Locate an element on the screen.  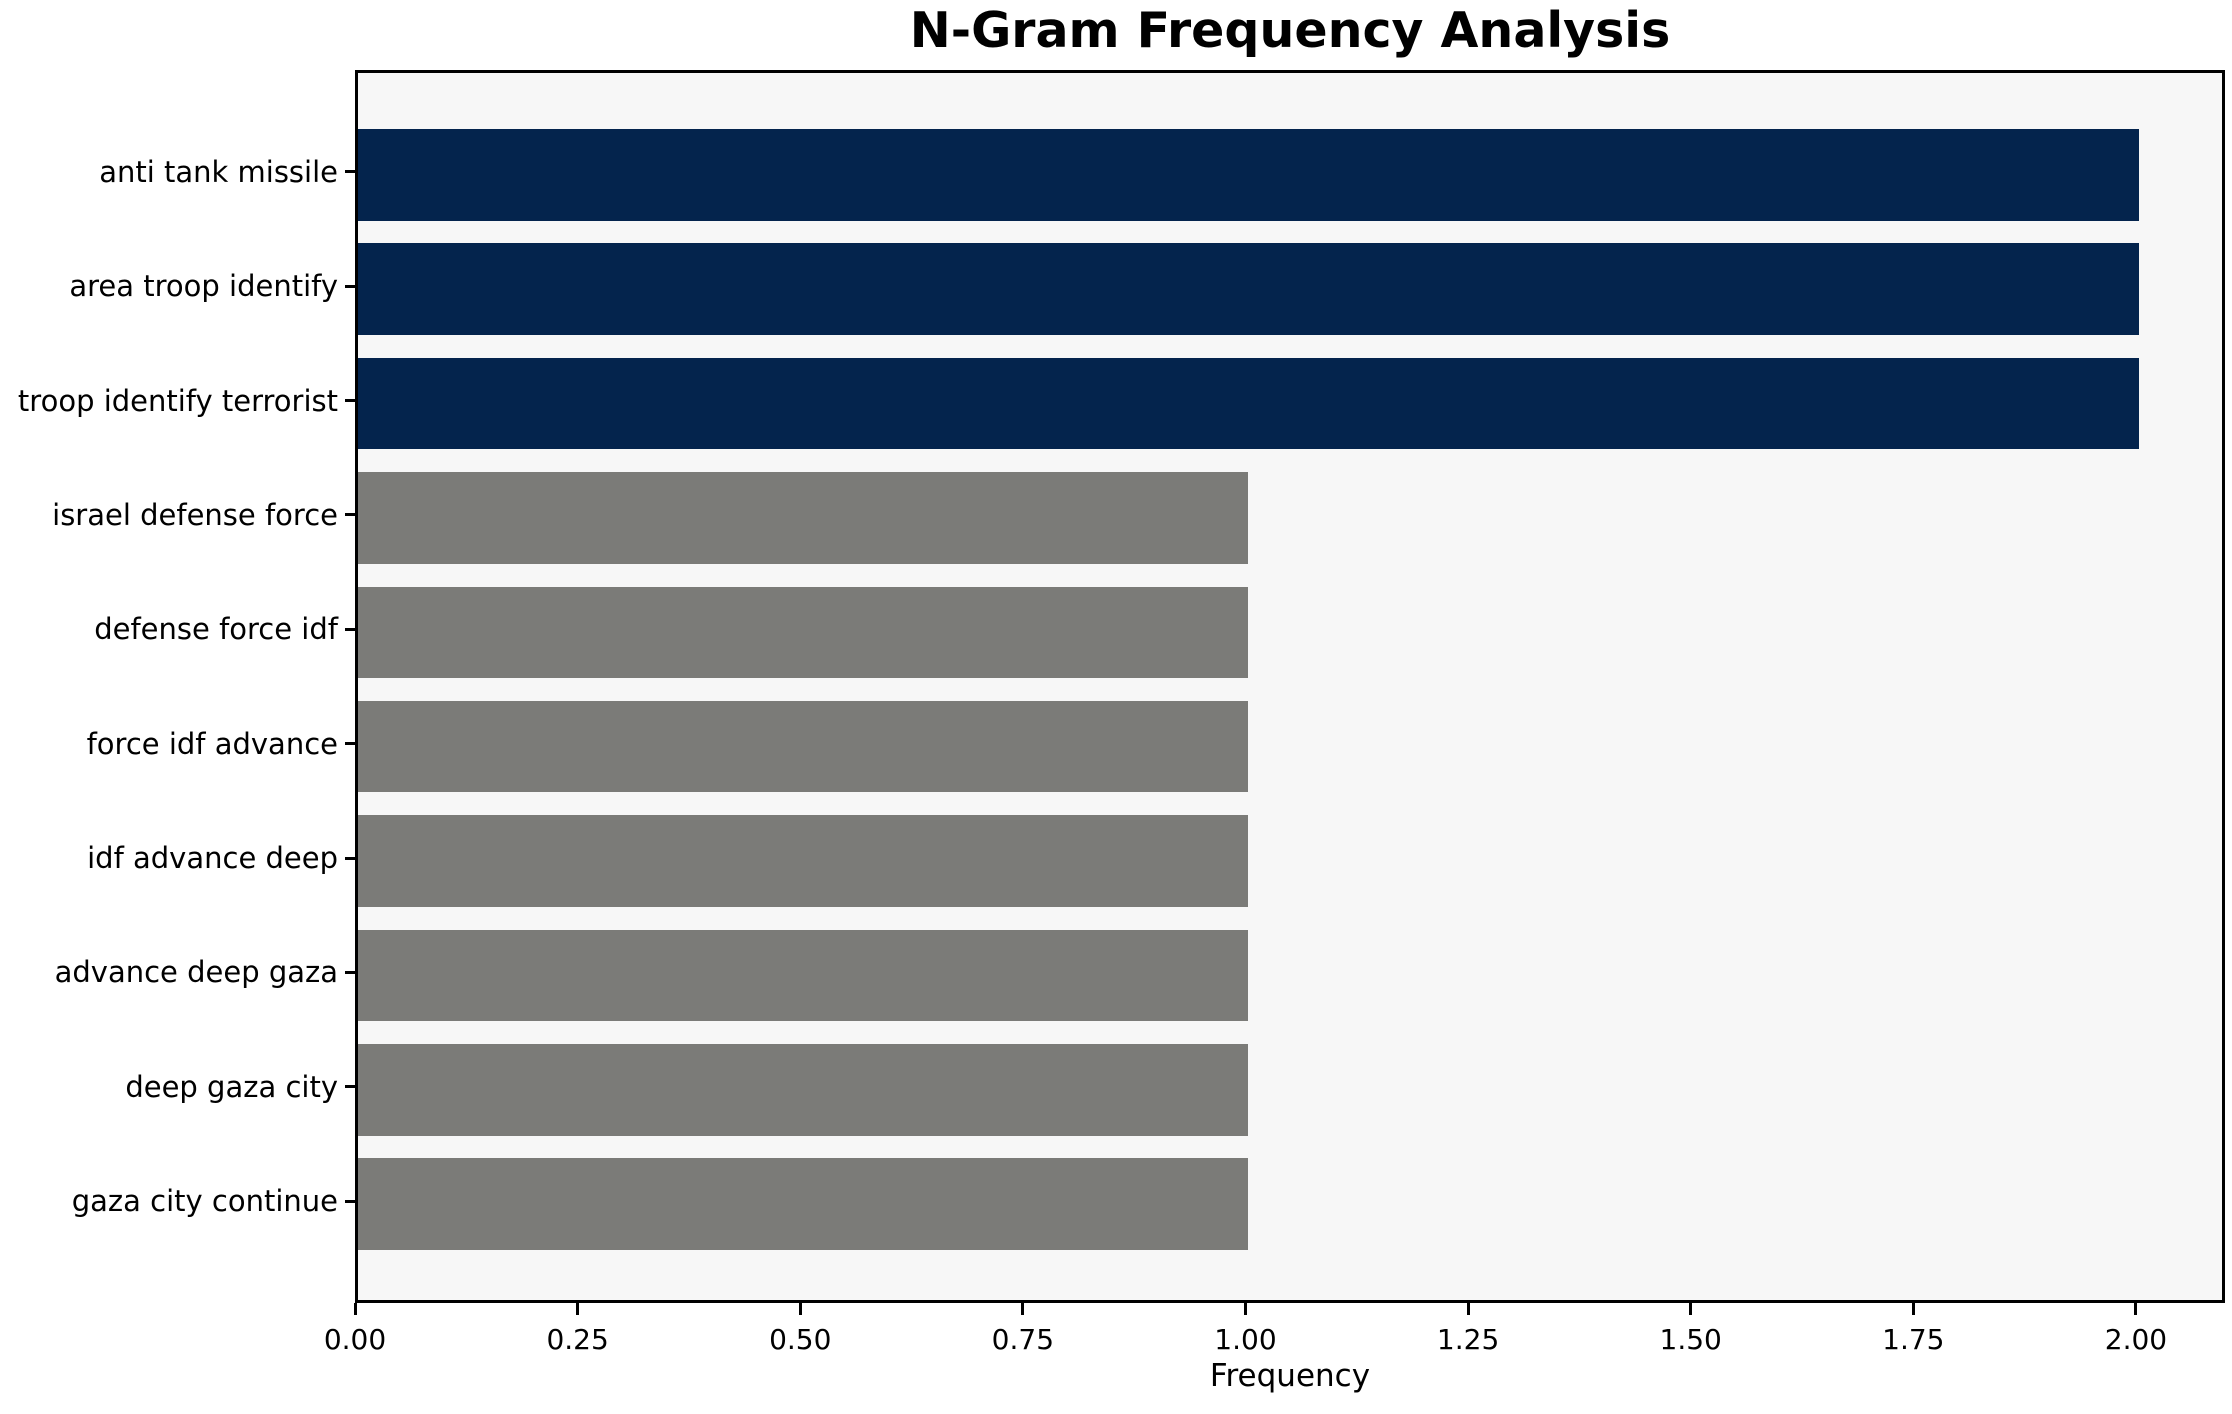
x-tick-label: 0.50 is located at coordinates (800, 1339).